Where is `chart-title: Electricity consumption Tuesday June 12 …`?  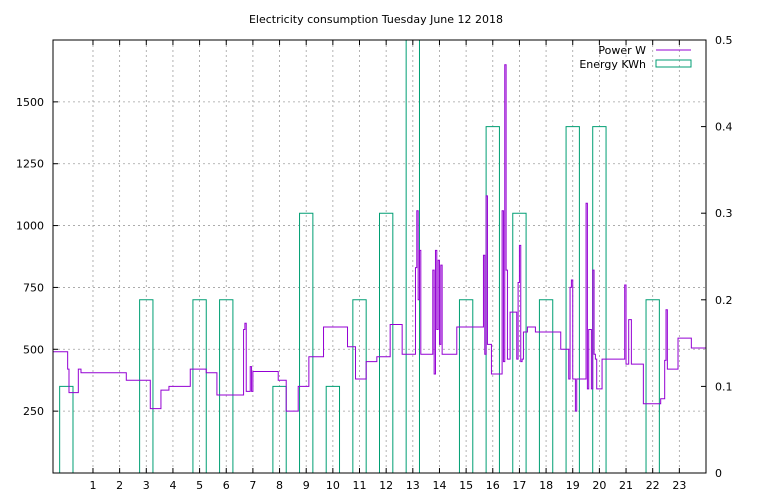 chart-title: Electricity consumption Tuesday June 12 … is located at coordinates (376, 19).